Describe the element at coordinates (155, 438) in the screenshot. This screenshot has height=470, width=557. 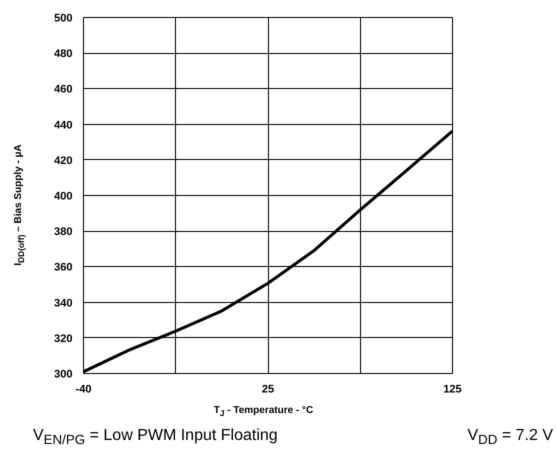
I see `text: V$_{EN/PG}$ = Low PWM Input Floating` at that location.